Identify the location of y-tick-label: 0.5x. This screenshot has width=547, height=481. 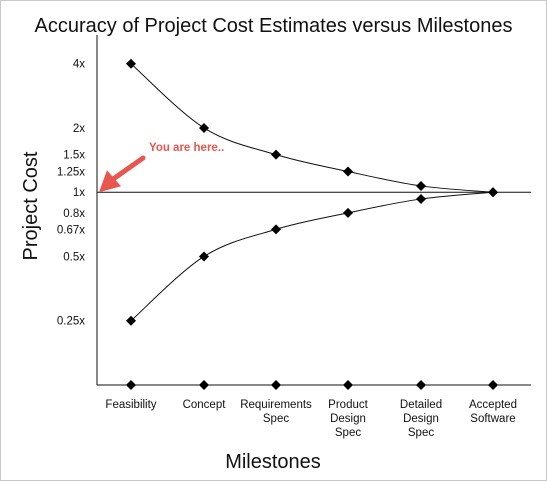
(74, 257).